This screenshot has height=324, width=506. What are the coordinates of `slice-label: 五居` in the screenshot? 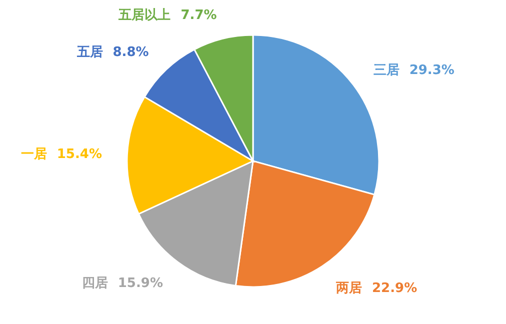 It's located at (89, 52).